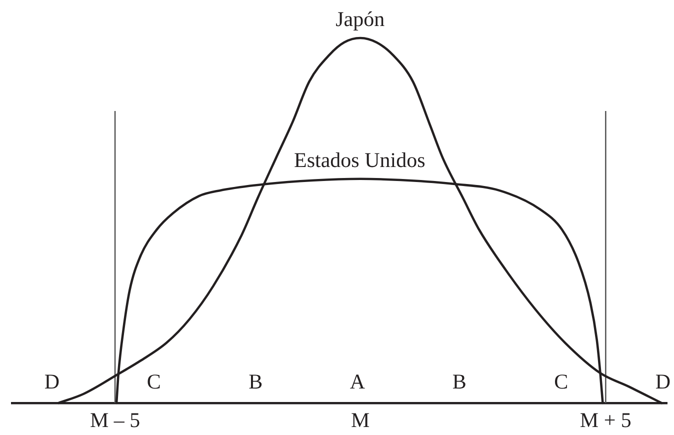 The height and width of the screenshot is (435, 674). What do you see at coordinates (115, 420) in the screenshot?
I see `x-tick-label: M – 5` at bounding box center [115, 420].